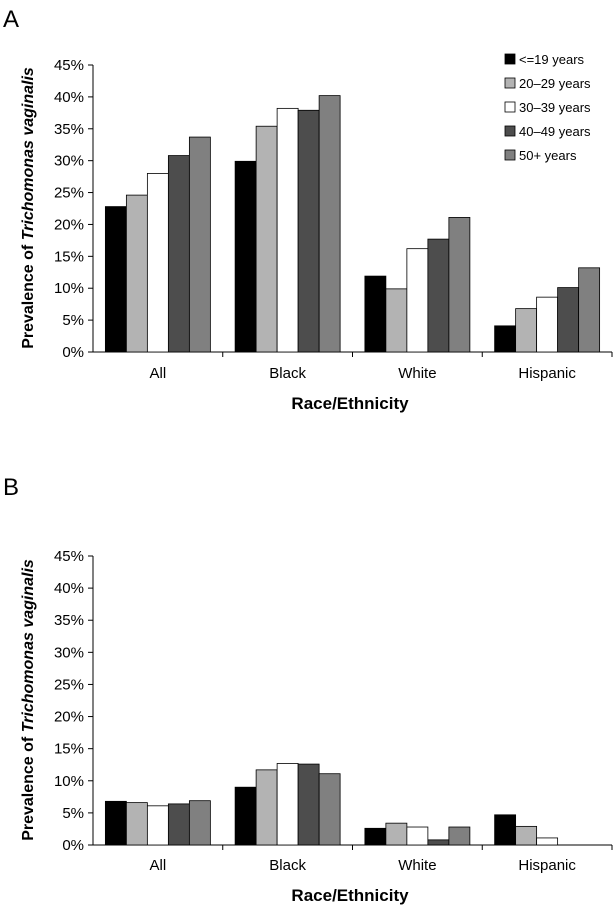  I want to click on y-tick-label-b: 40%, so click(69, 588).